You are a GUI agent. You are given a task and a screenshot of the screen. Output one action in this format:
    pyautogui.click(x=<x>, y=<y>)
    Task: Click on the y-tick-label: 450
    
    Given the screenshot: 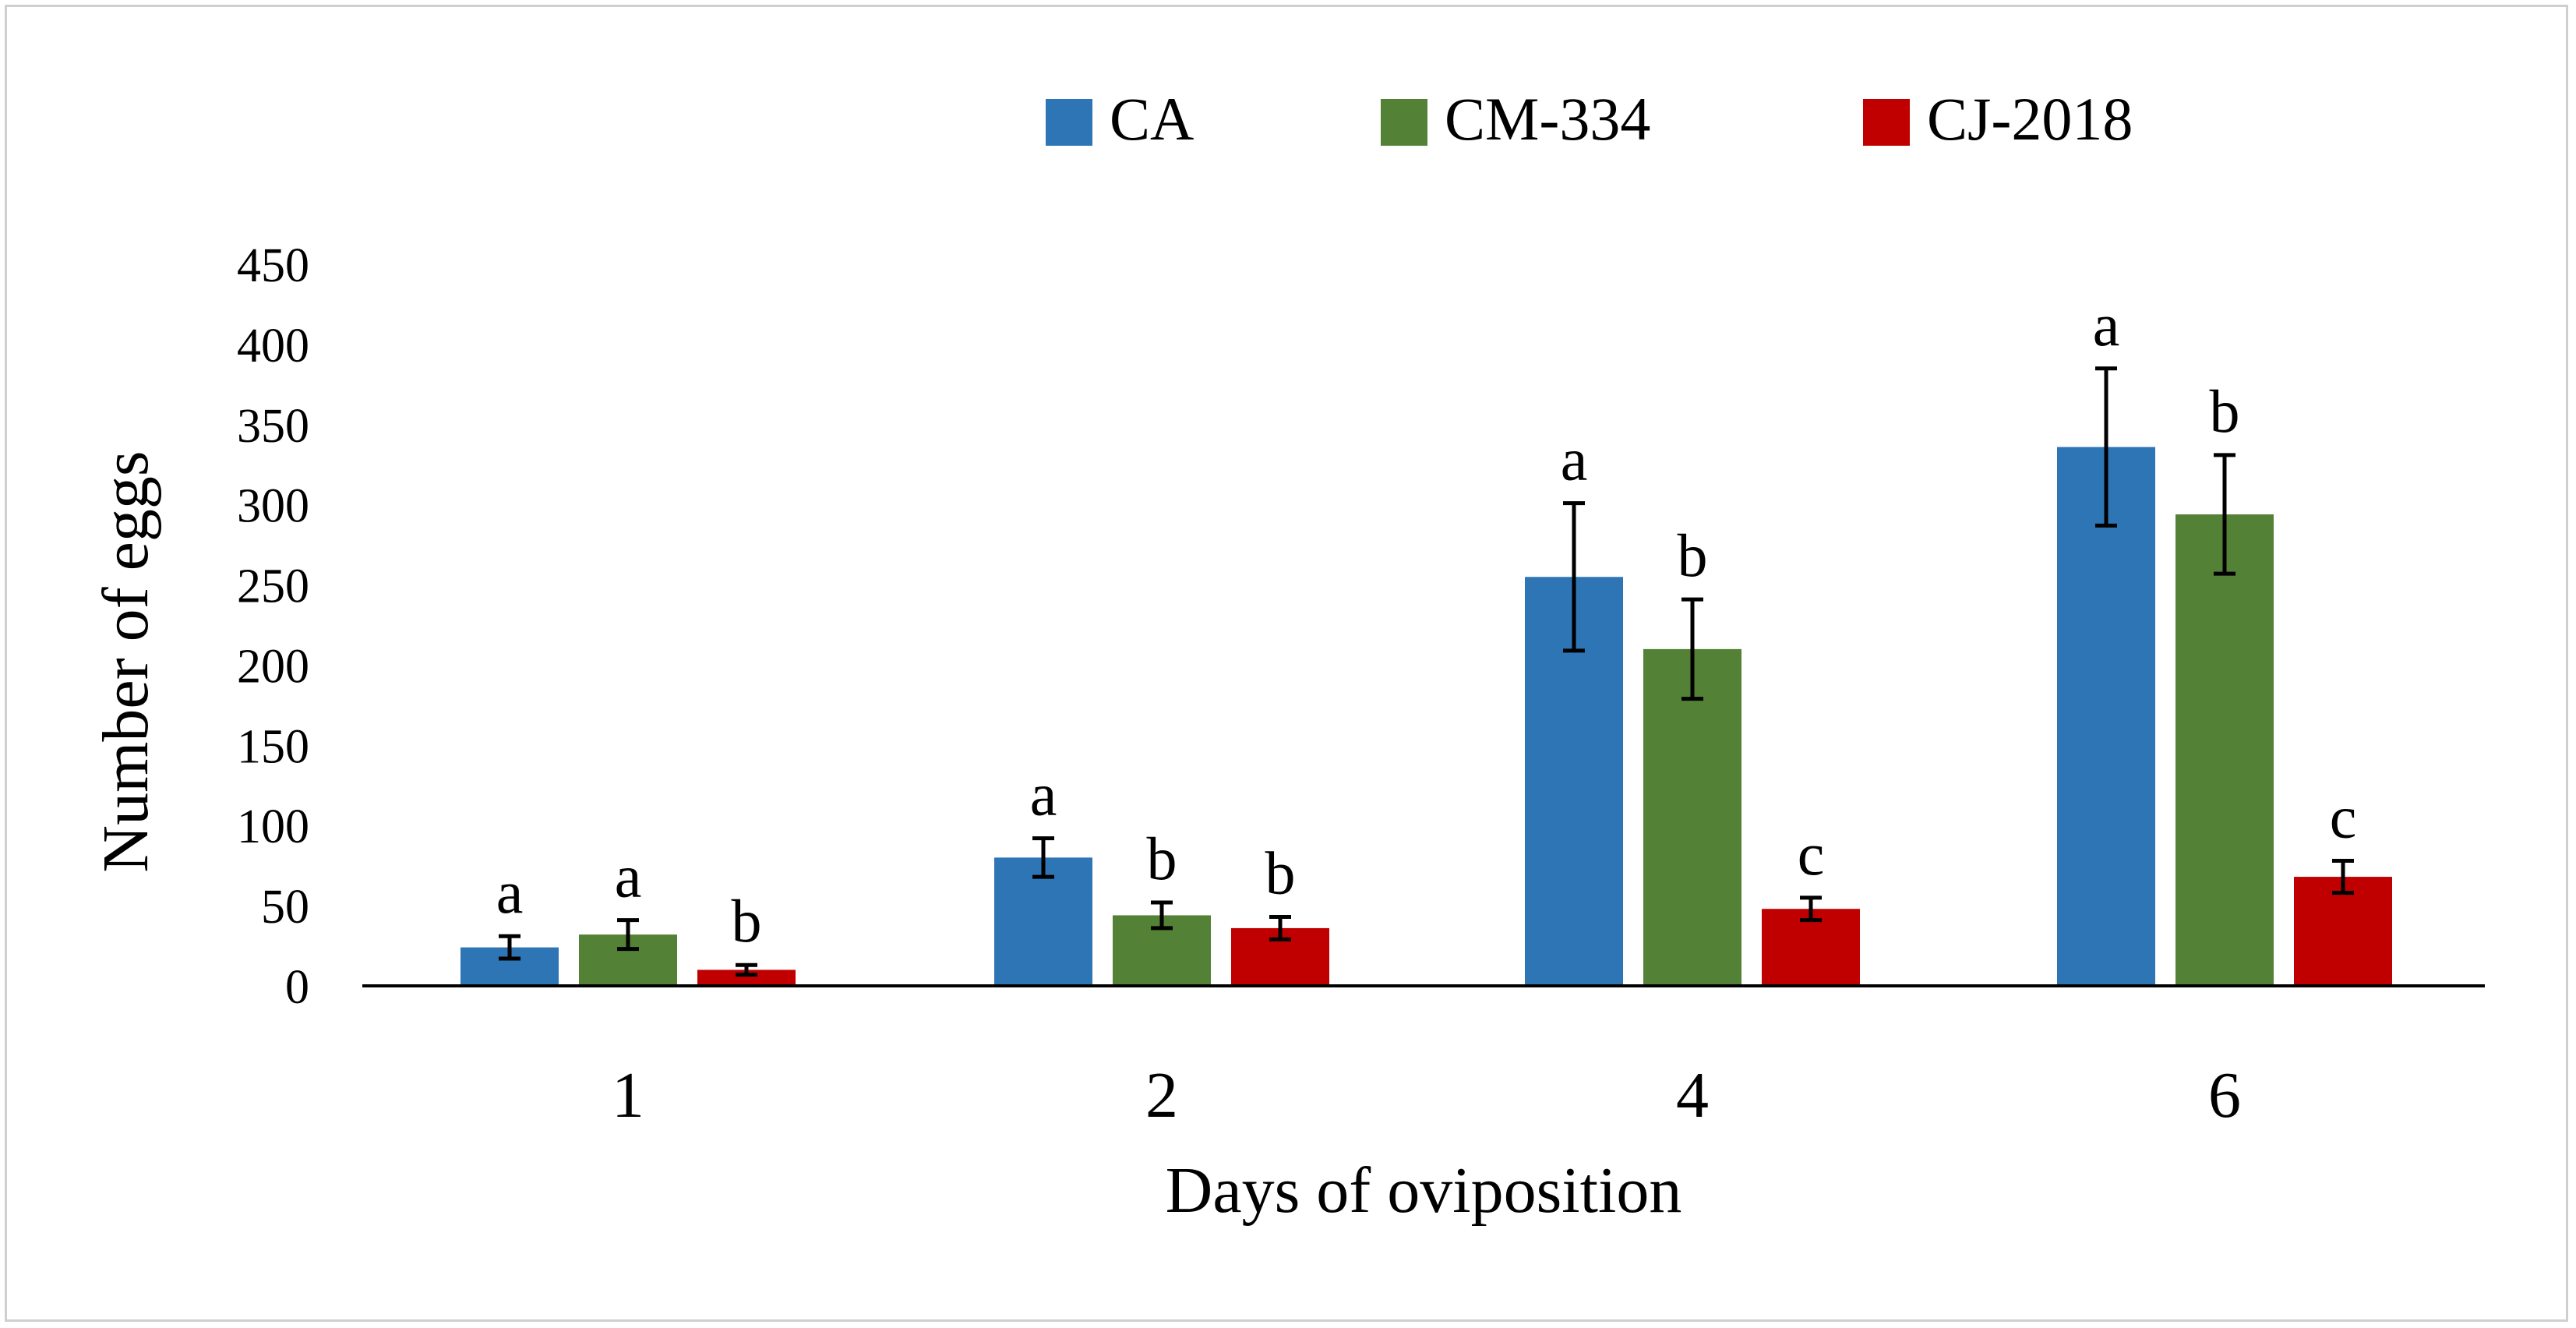 What is the action you would take?
    pyautogui.click(x=273, y=265)
    